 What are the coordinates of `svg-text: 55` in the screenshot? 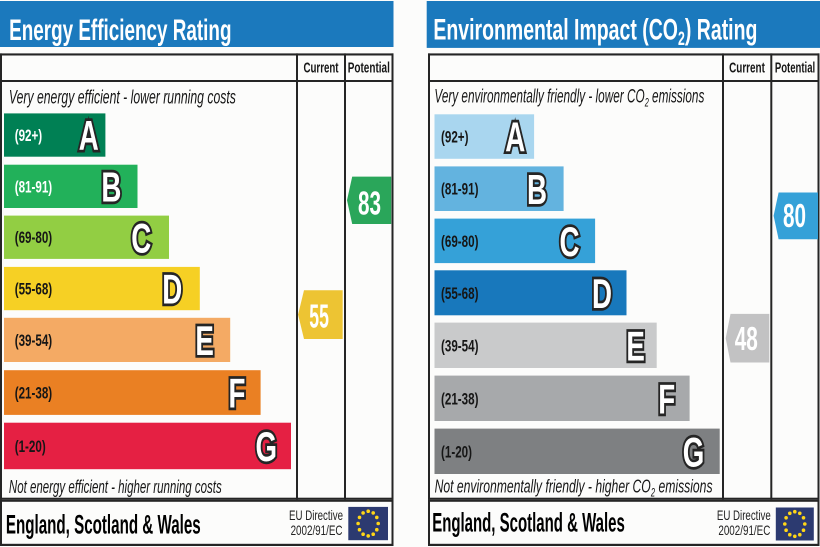 It's located at (319, 315).